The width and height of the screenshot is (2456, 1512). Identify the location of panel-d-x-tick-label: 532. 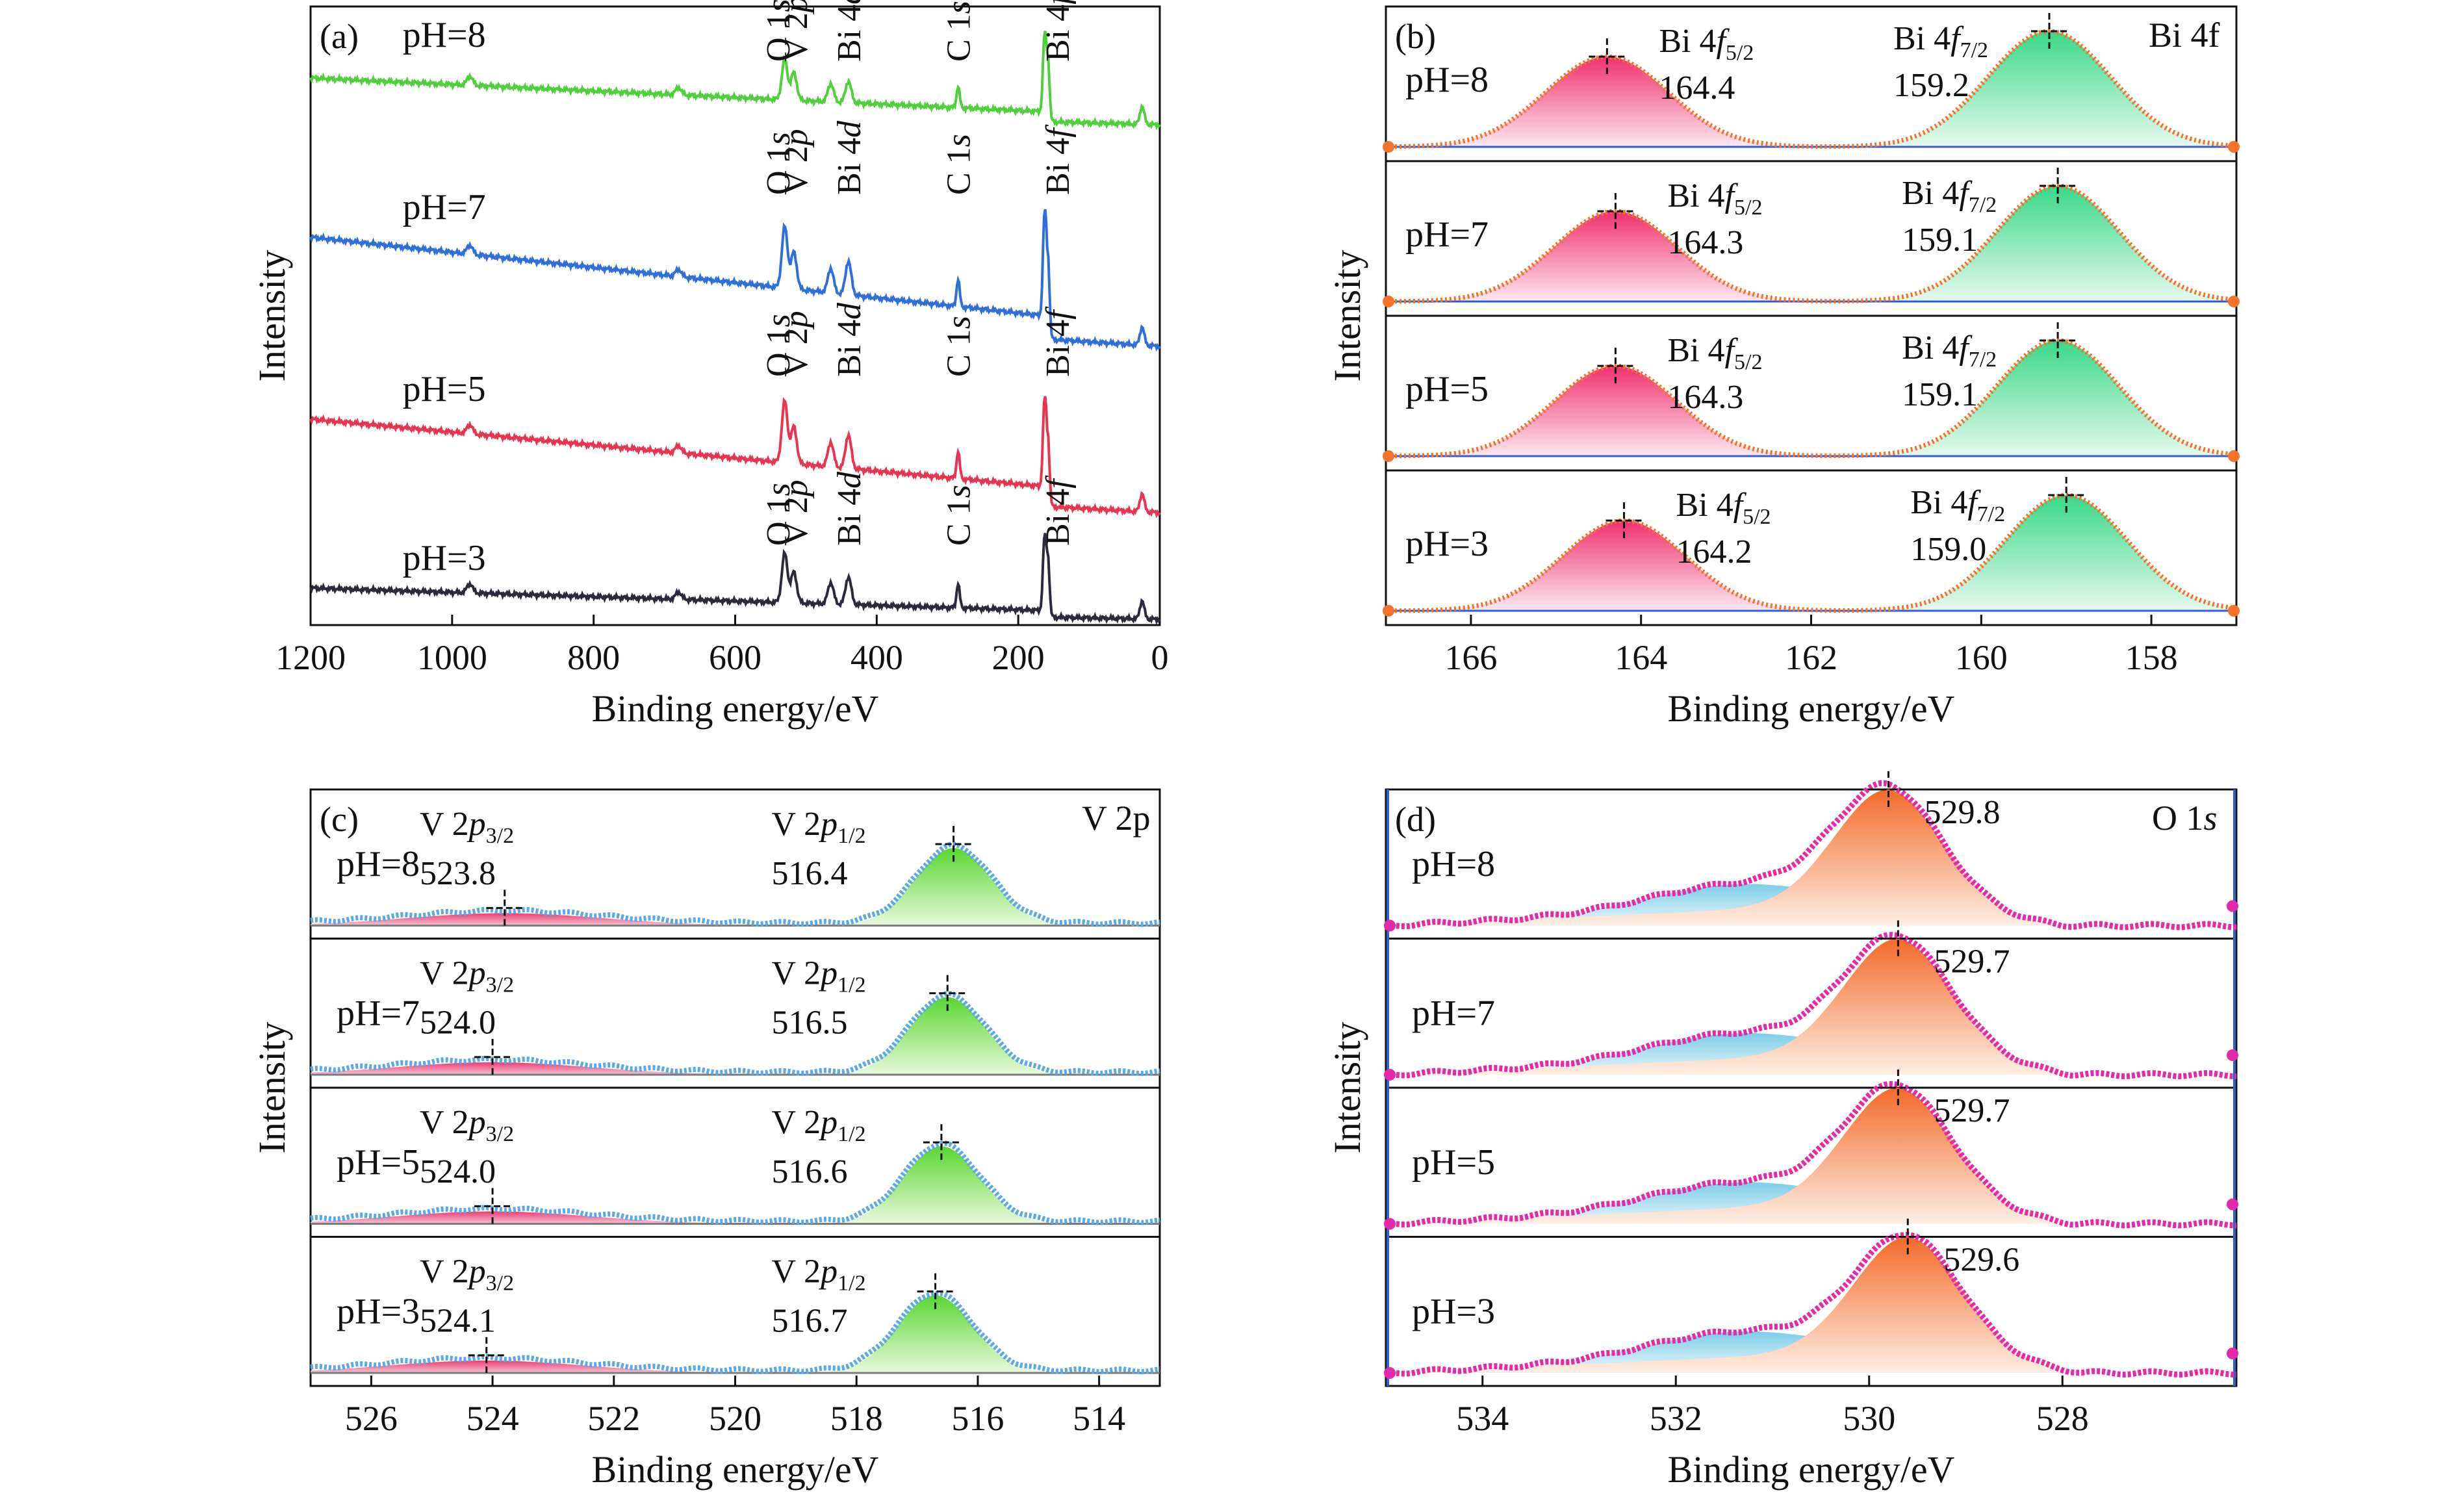
(1676, 1418).